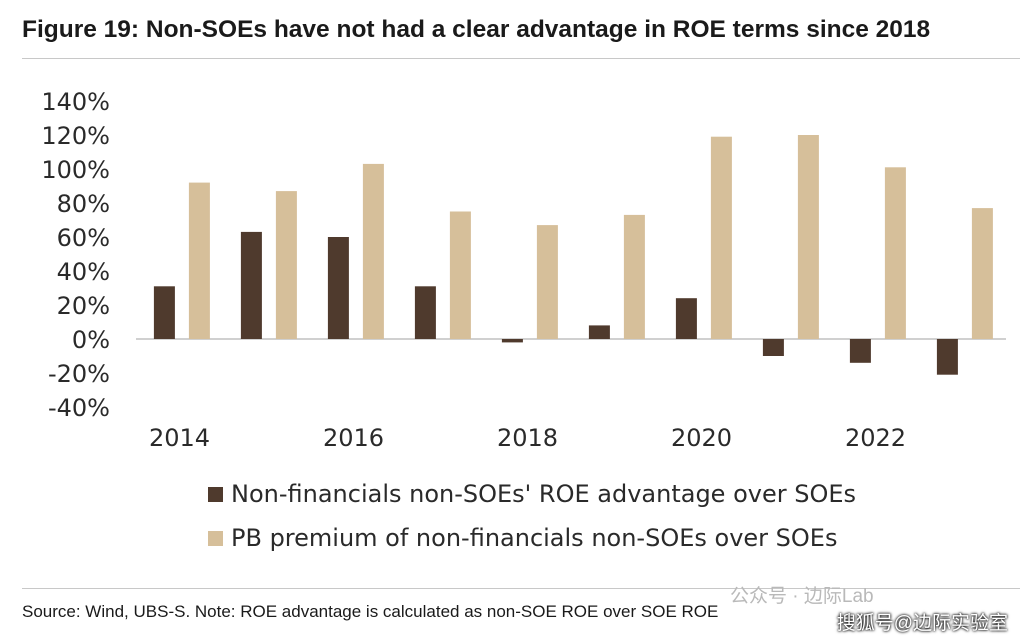 This screenshot has width=1024, height=640. What do you see at coordinates (83, 238) in the screenshot?
I see `y-tick-label: 60%` at bounding box center [83, 238].